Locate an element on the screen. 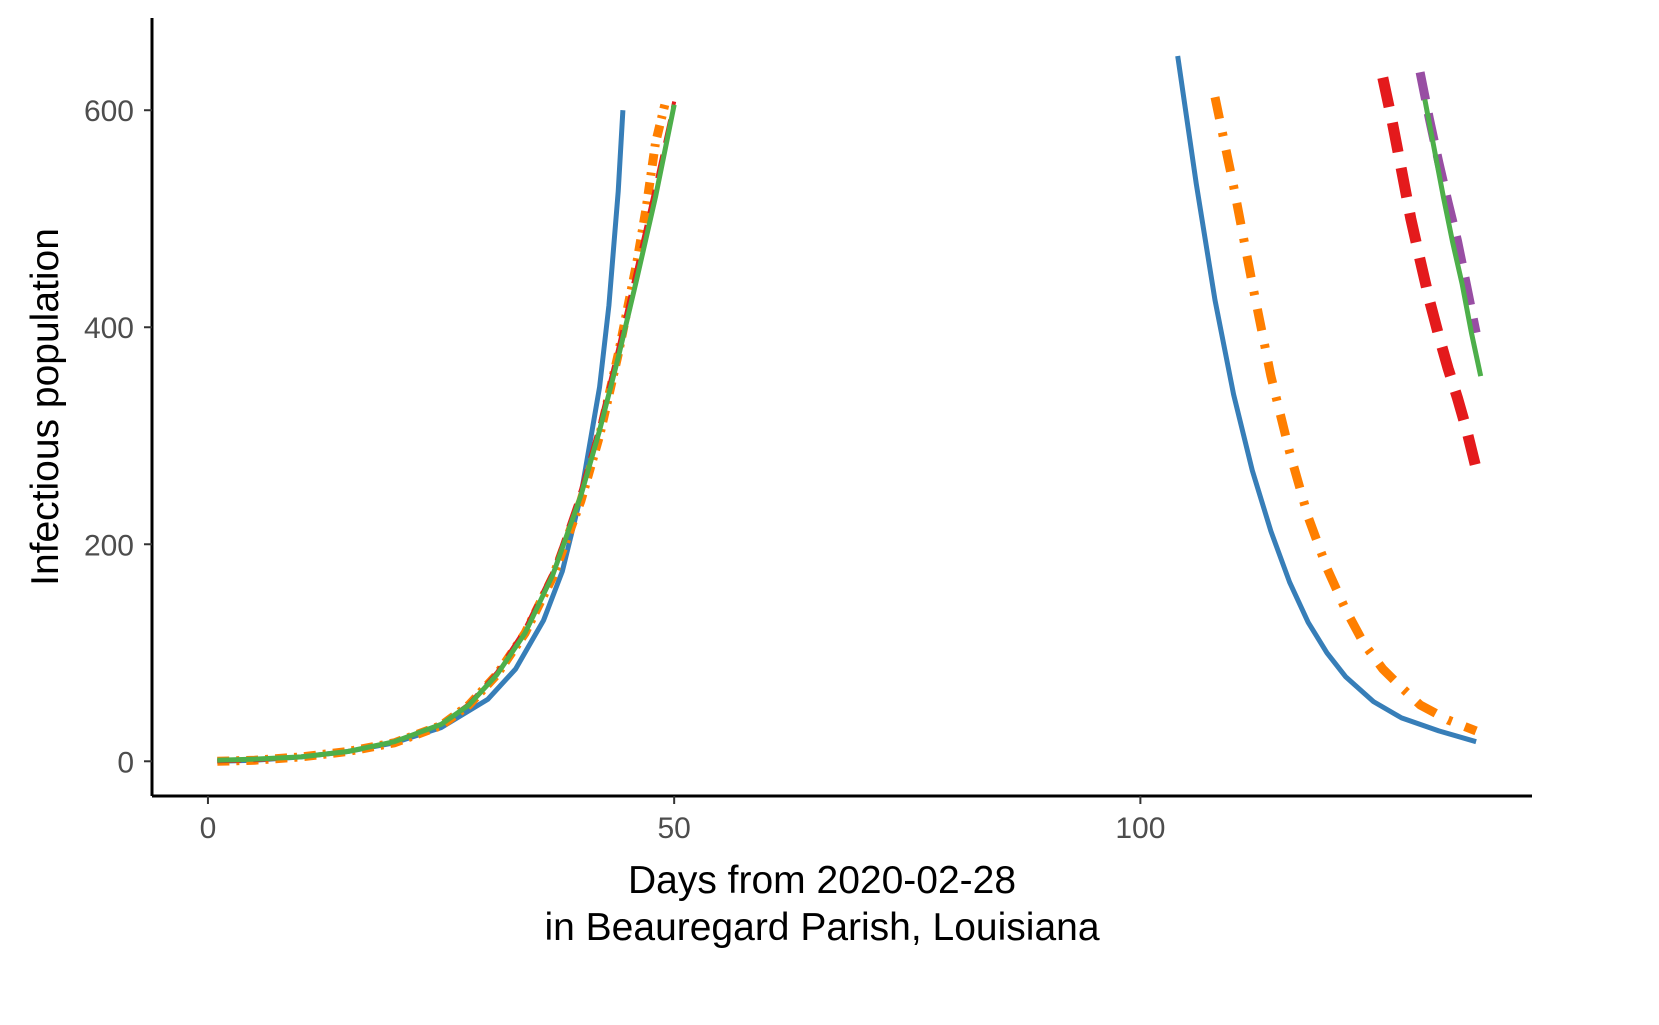  x-axis-title-line-2: in Beauregard Parish, Louisiana is located at coordinates (821, 927).